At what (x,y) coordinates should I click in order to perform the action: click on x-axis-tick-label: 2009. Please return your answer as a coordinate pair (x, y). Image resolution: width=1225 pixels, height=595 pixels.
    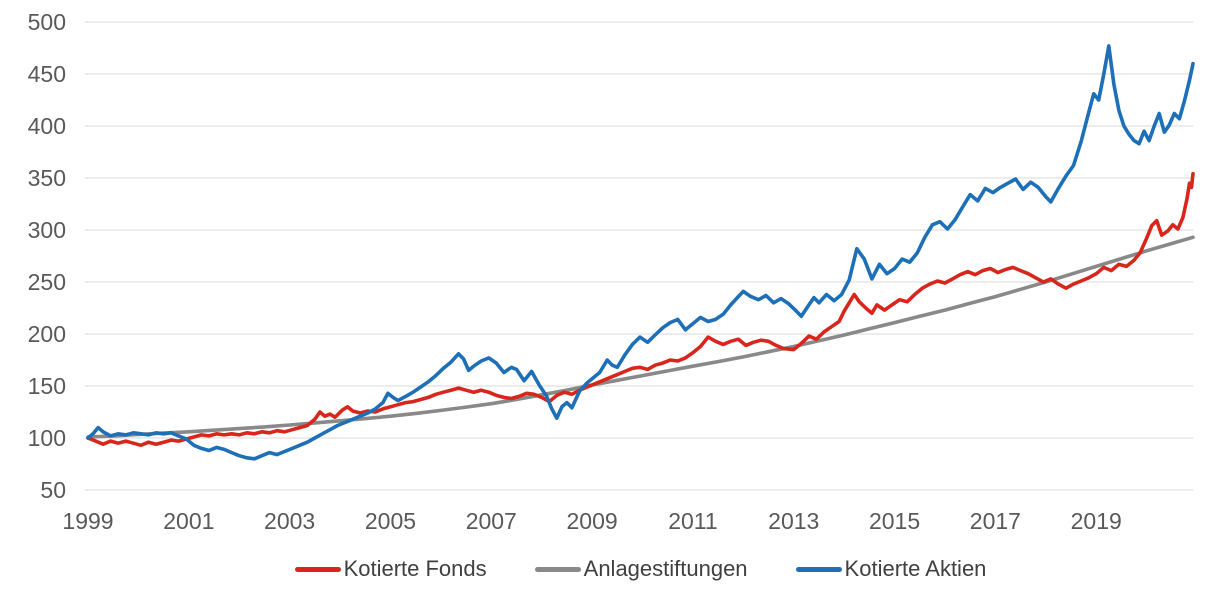
    Looking at the image, I should click on (592, 521).